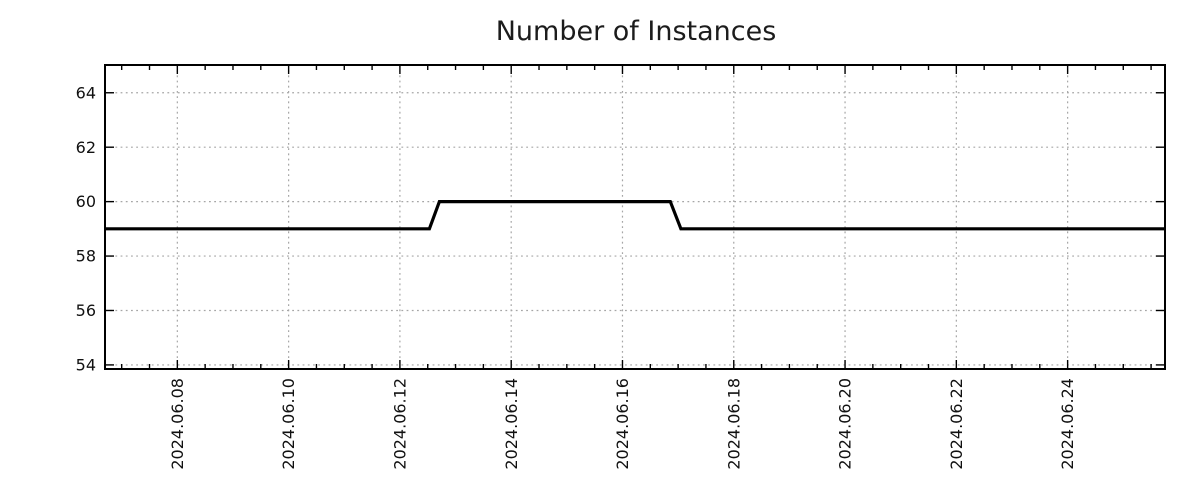  What do you see at coordinates (86, 228) in the screenshot?
I see `y-tick-labels: 54 56 58 60 62 64` at bounding box center [86, 228].